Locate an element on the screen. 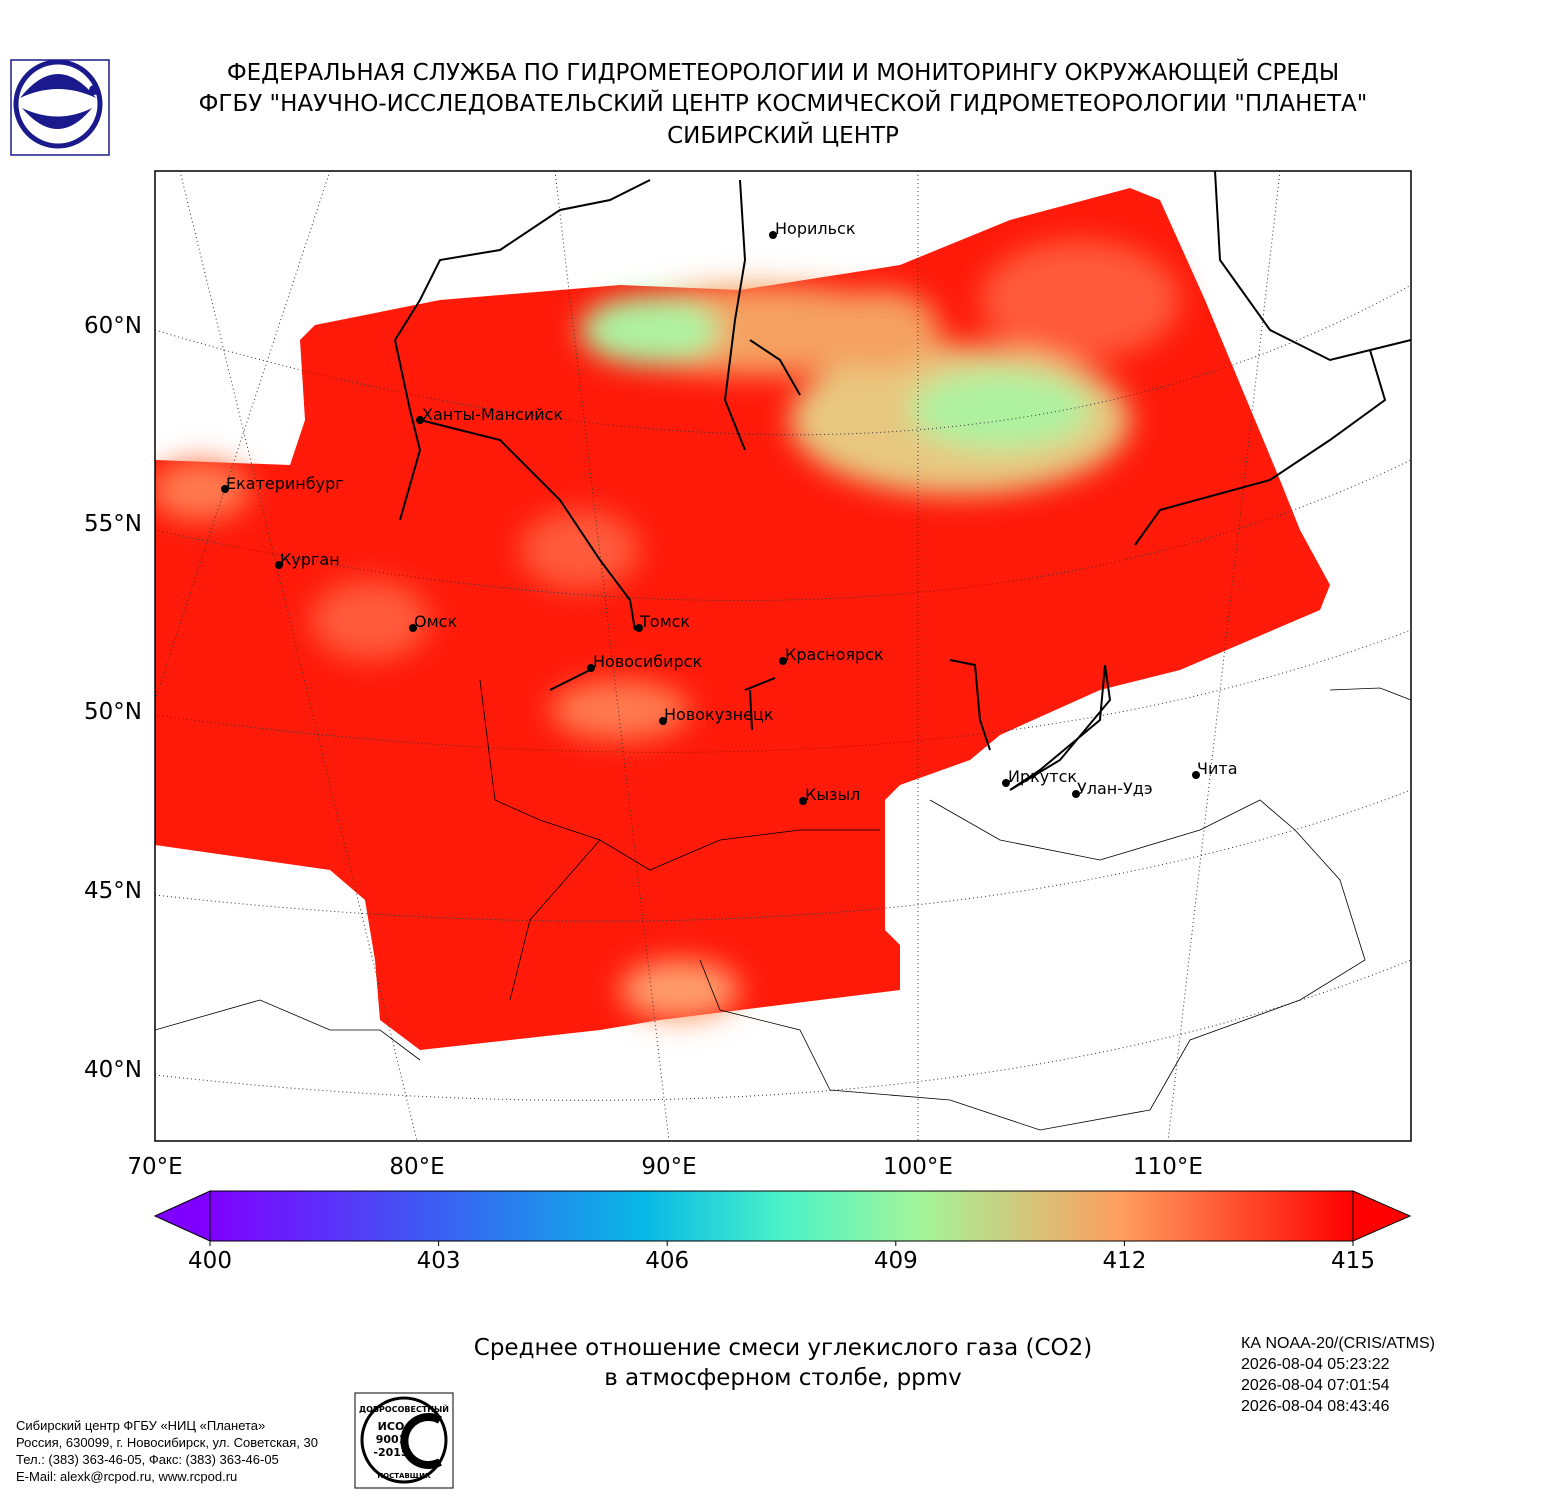 The width and height of the screenshot is (1550, 1500). header-line: СИБИРСКИЙ ЦЕНТР is located at coordinates (783, 135).